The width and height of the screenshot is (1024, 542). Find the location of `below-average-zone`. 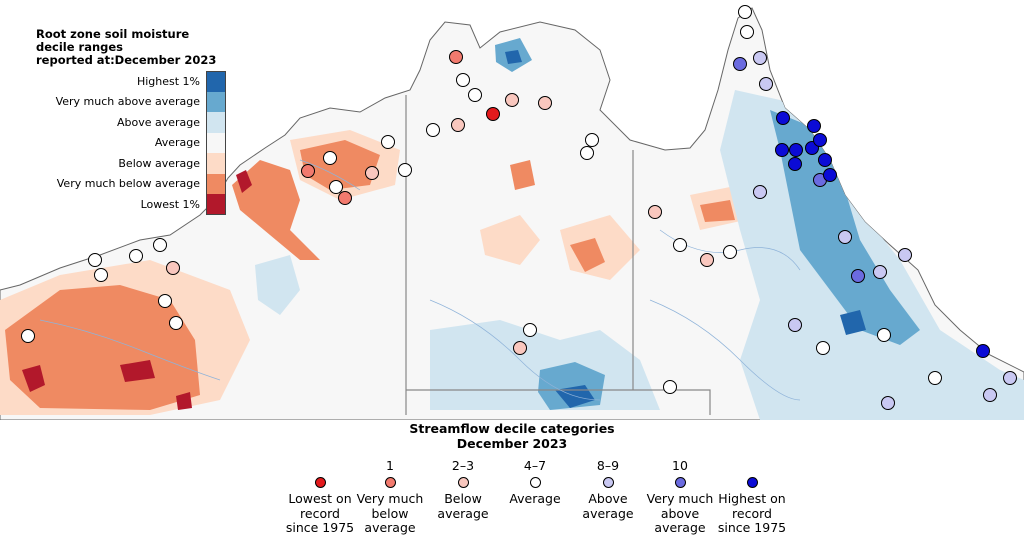

below-average-zone is located at coordinates (510, 240).